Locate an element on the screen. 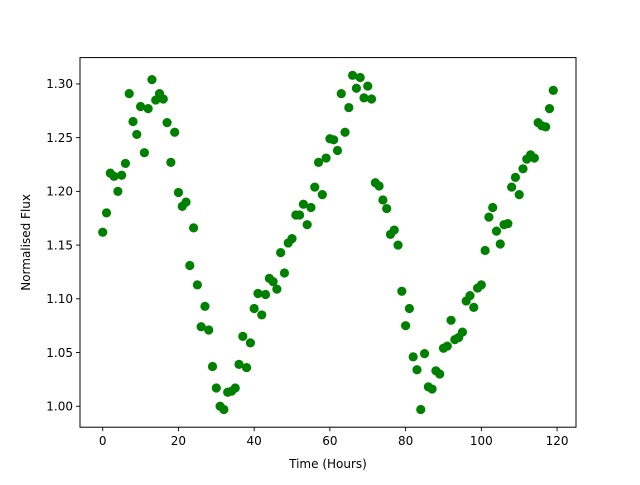 This screenshot has height=485, width=640. x-tick-label: 20 is located at coordinates (178, 441).